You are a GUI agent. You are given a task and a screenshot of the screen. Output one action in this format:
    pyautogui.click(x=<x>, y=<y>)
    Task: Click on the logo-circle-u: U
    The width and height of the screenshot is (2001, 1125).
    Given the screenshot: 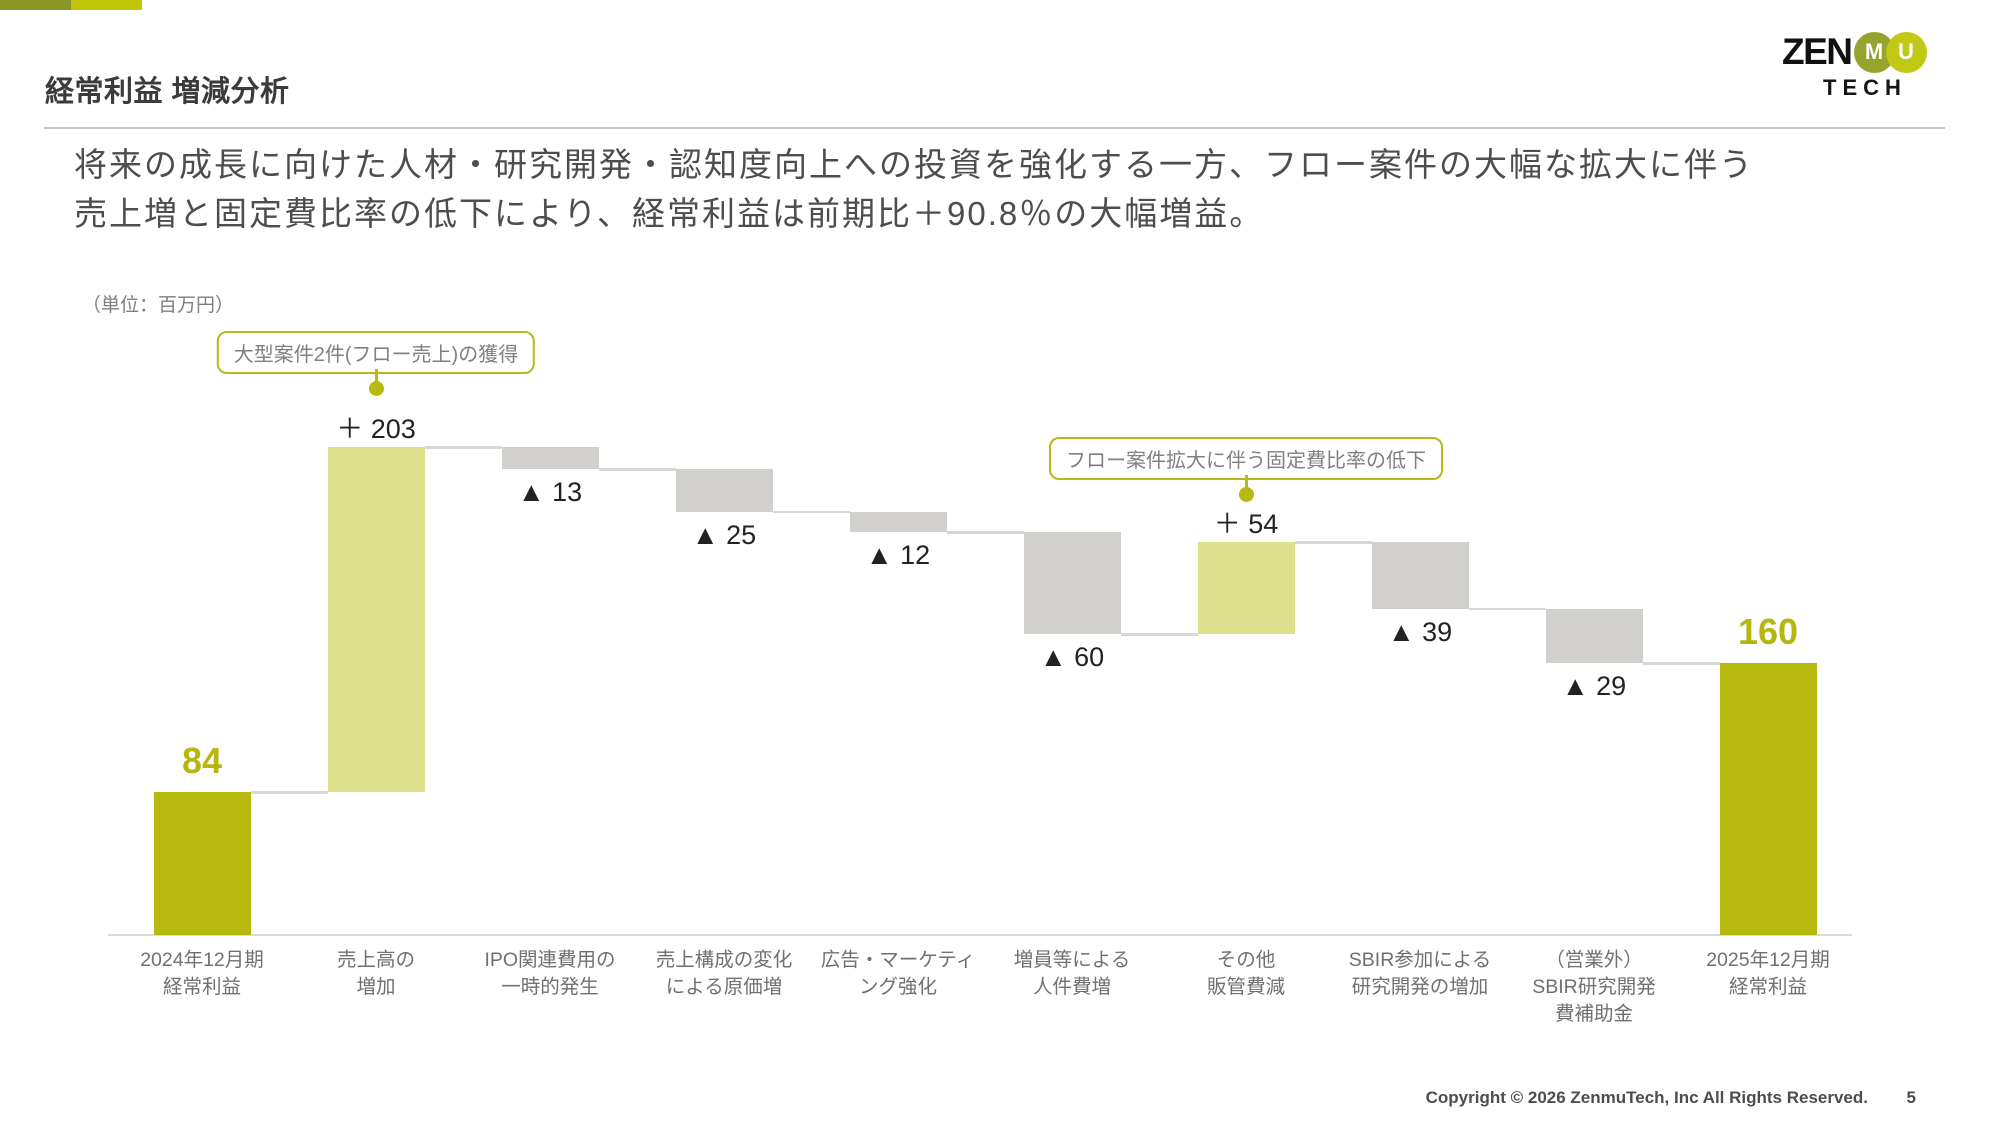 What is the action you would take?
    pyautogui.click(x=1906, y=52)
    